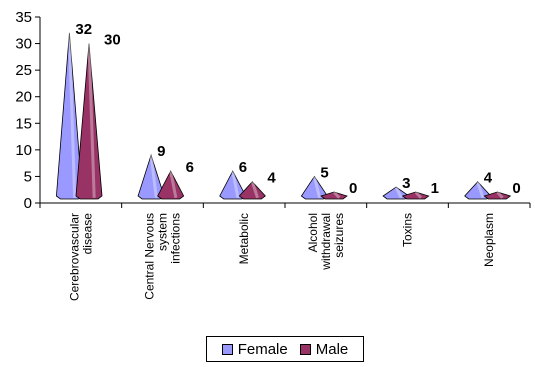 The height and width of the screenshot is (367, 535). Describe the element at coordinates (313, 232) in the screenshot. I see `x-category-label: Alcohol` at that location.